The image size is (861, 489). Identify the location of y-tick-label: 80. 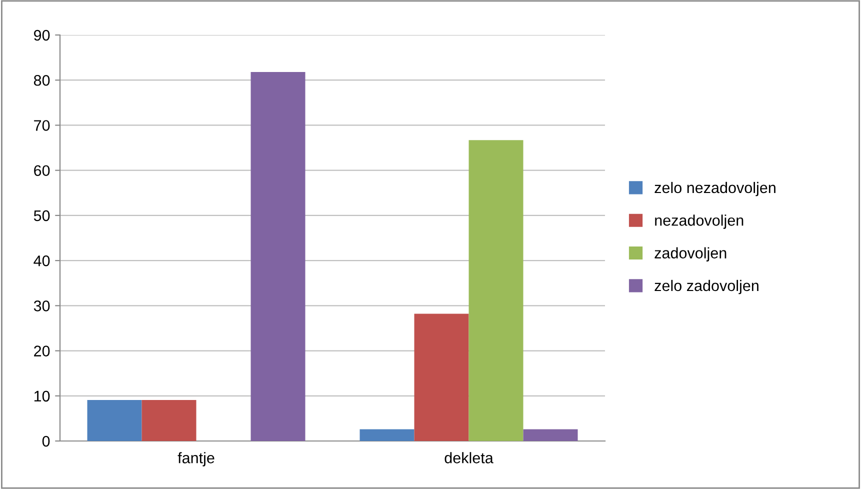
(42, 80).